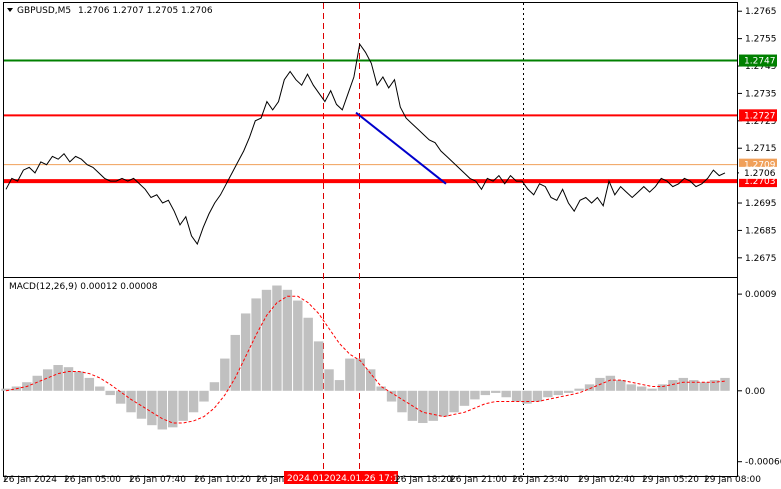  Describe the element at coordinates (478, 480) in the screenshot. I see `time-axis-label: 26 Jan 21:00` at that location.